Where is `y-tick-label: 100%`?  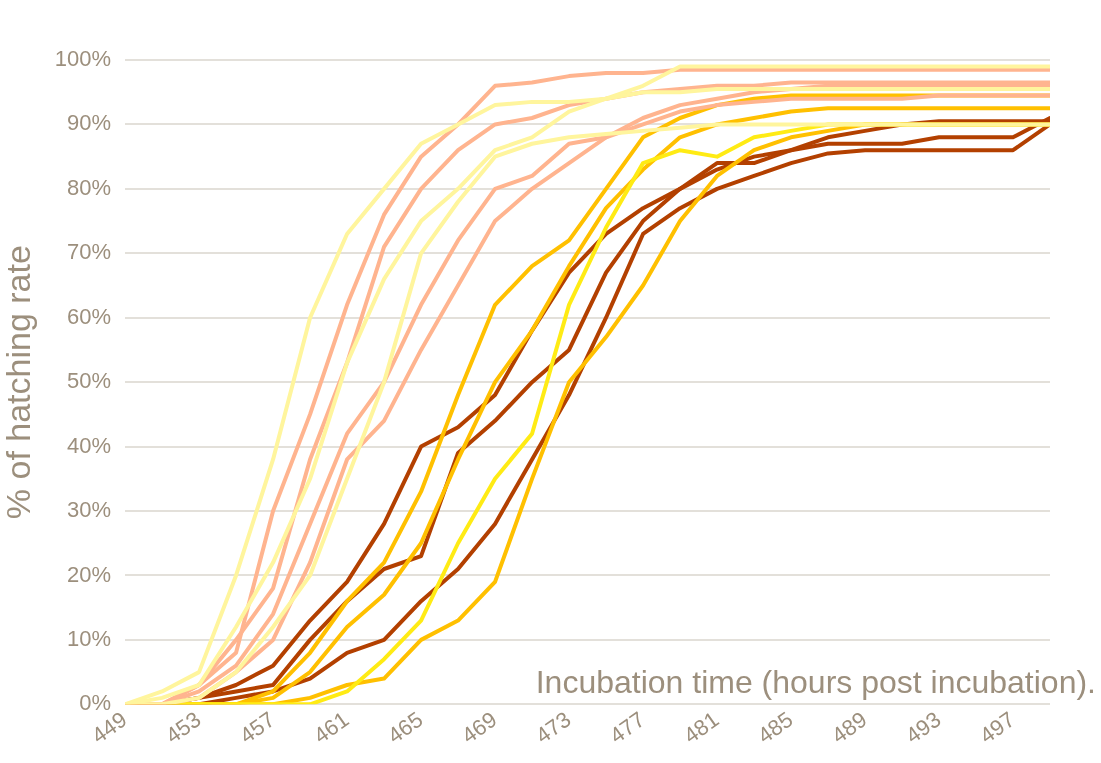 y-tick-label: 100% is located at coordinates (83, 59).